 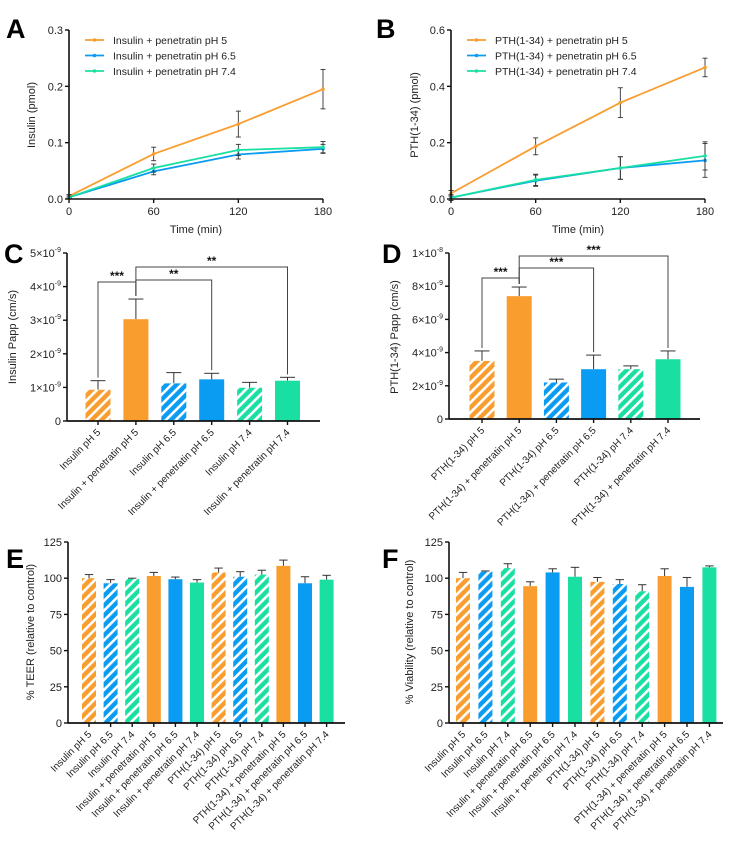 I want to click on bracket-line, so click(x=211, y=320).